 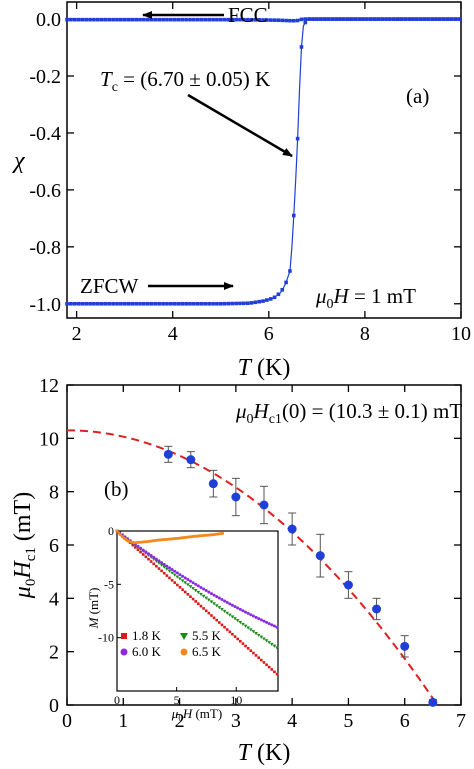 What do you see at coordinates (124, 652) in the screenshot?
I see `legend-marker` at bounding box center [124, 652].